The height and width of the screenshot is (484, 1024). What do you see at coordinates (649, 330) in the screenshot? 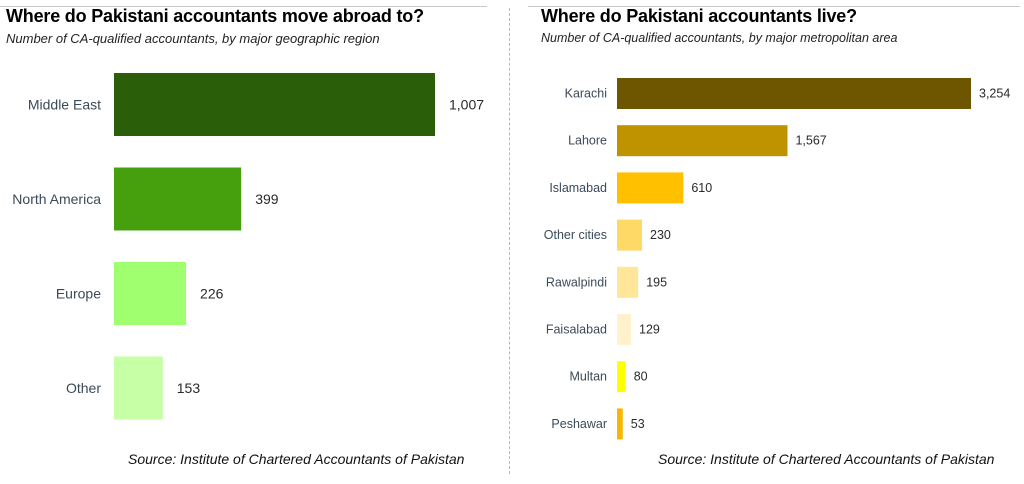
I see `value-label-faisalabad: 129` at bounding box center [649, 330].